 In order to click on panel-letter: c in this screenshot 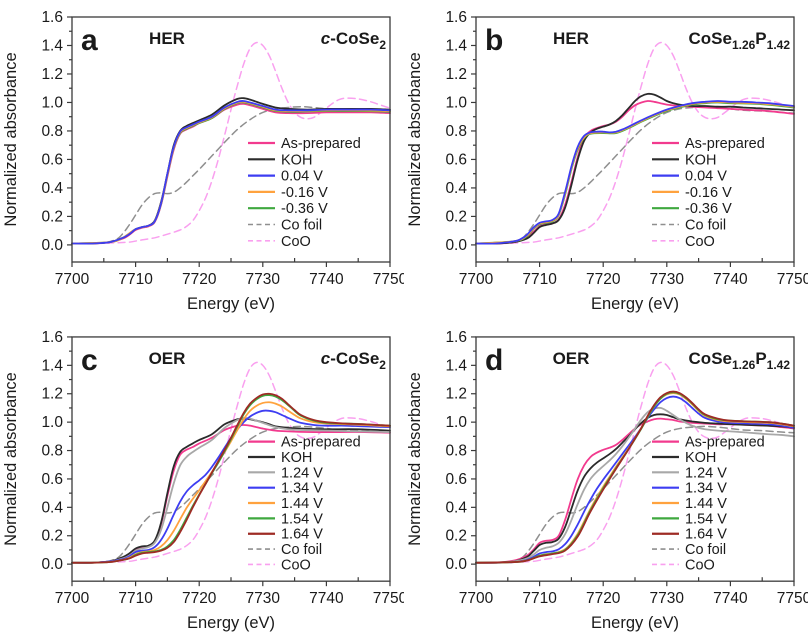, I will do `click(89, 360)`.